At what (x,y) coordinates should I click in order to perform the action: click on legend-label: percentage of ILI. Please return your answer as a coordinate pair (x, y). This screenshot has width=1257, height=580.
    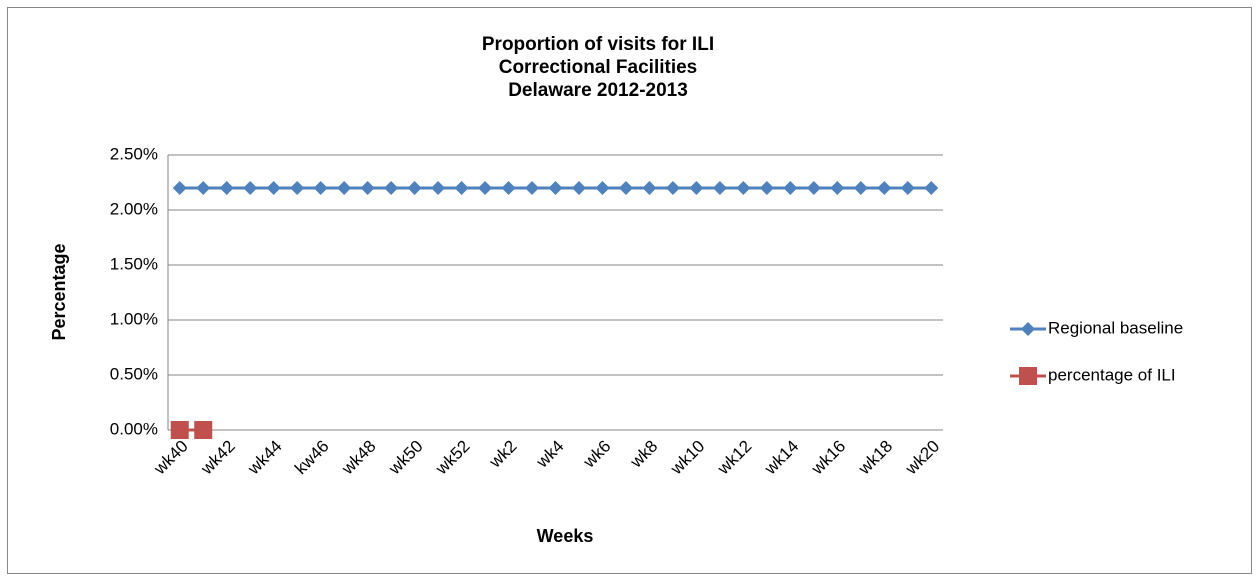
    Looking at the image, I should click on (1112, 374).